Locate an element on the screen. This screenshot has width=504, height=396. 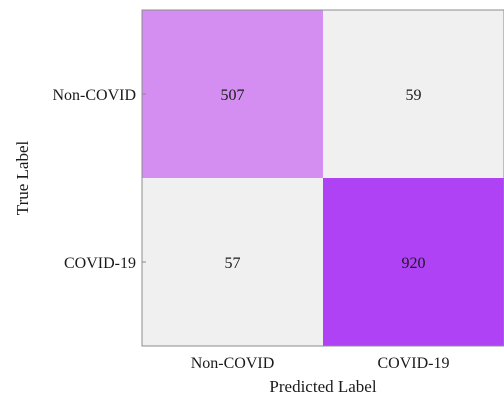
y-tick-label: COVID-19 is located at coordinates (100, 263).